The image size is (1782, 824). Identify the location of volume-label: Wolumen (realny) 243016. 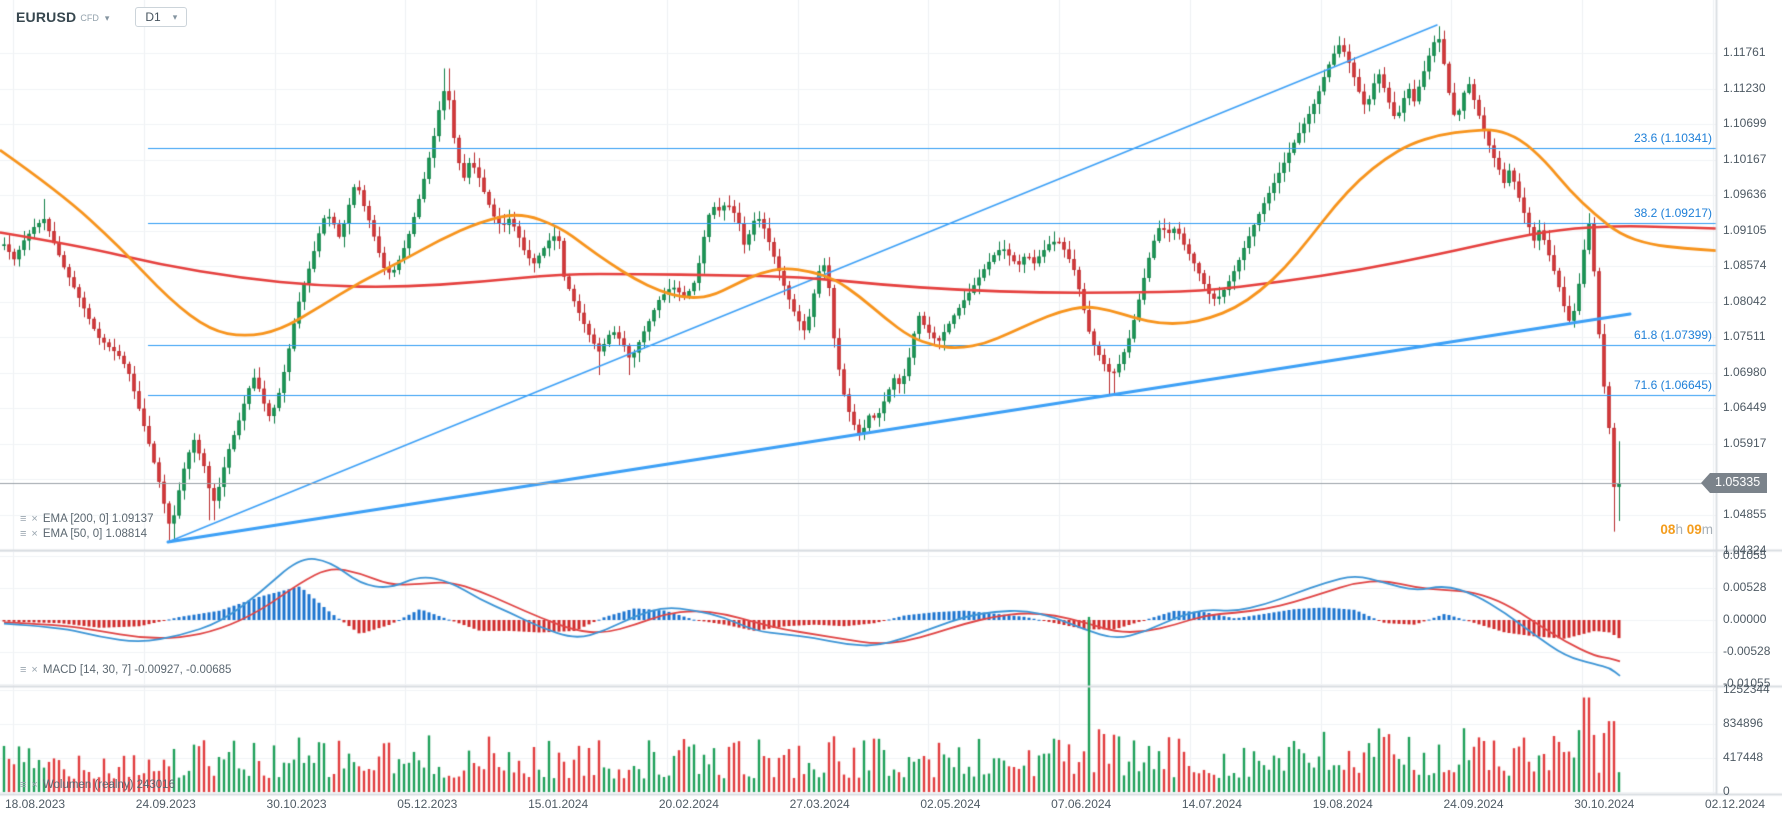
(108, 785).